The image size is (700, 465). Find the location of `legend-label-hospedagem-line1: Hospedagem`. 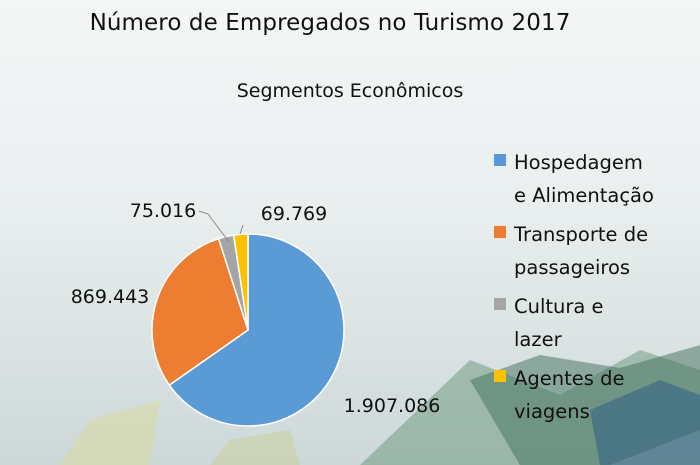

legend-label-hospedagem-line1: Hospedagem is located at coordinates (578, 162).